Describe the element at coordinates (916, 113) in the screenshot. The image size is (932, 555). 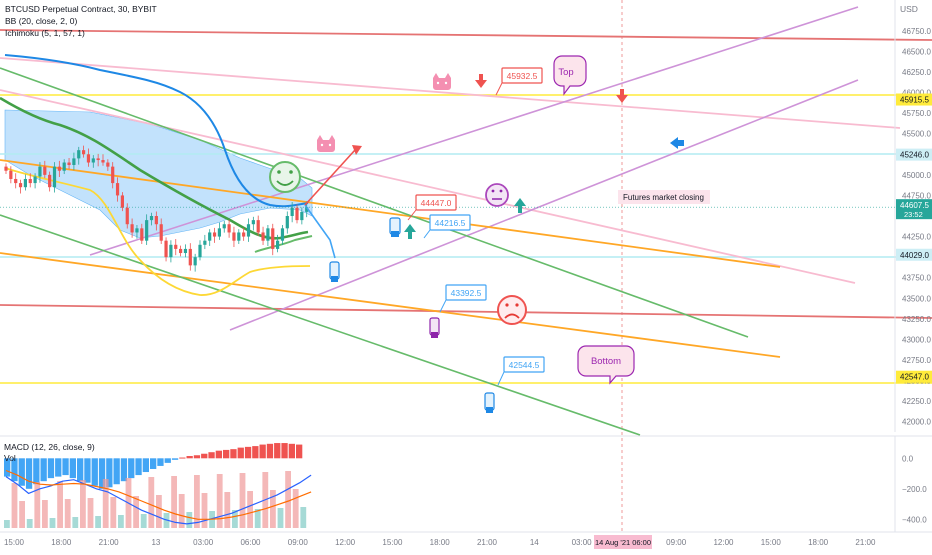
I see `price-tick-label: 45750.0` at that location.